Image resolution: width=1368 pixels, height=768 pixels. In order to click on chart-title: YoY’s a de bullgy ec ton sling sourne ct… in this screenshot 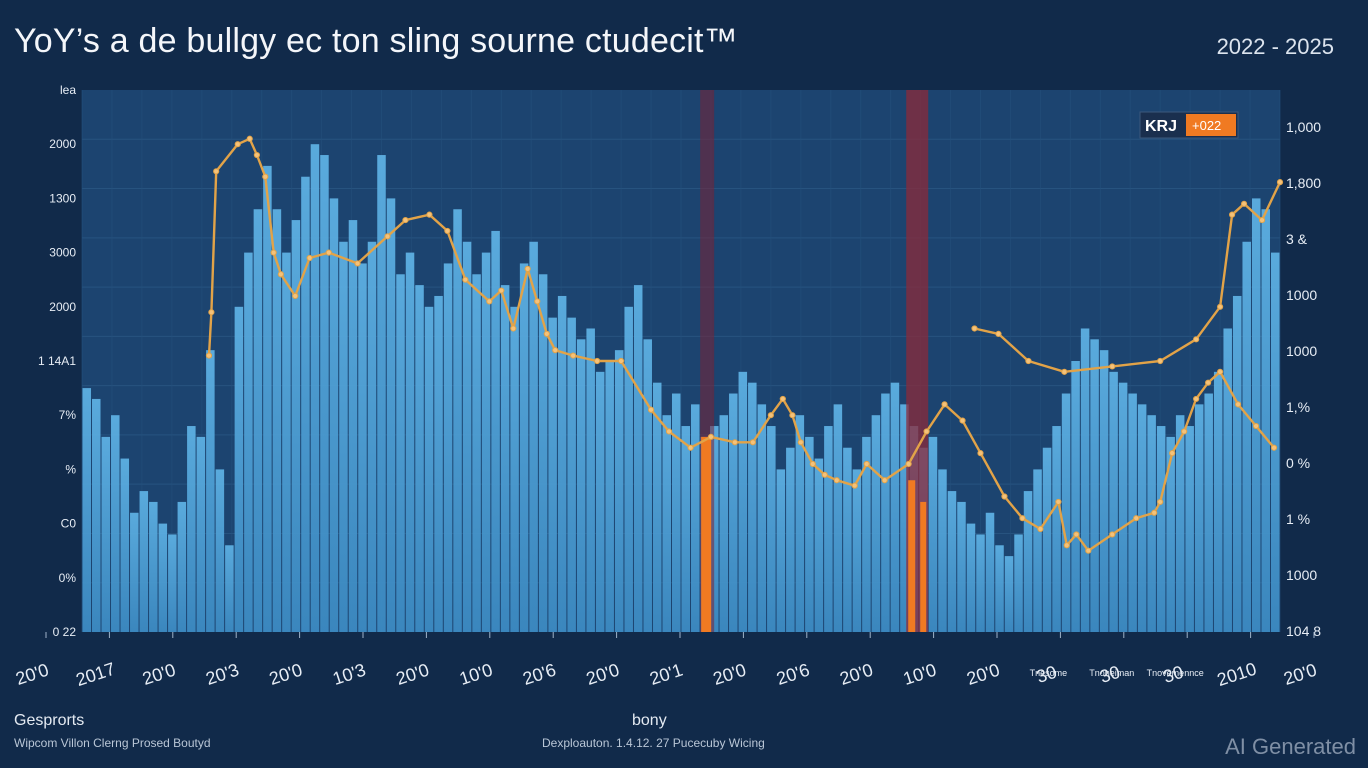, I will do `click(376, 41)`.